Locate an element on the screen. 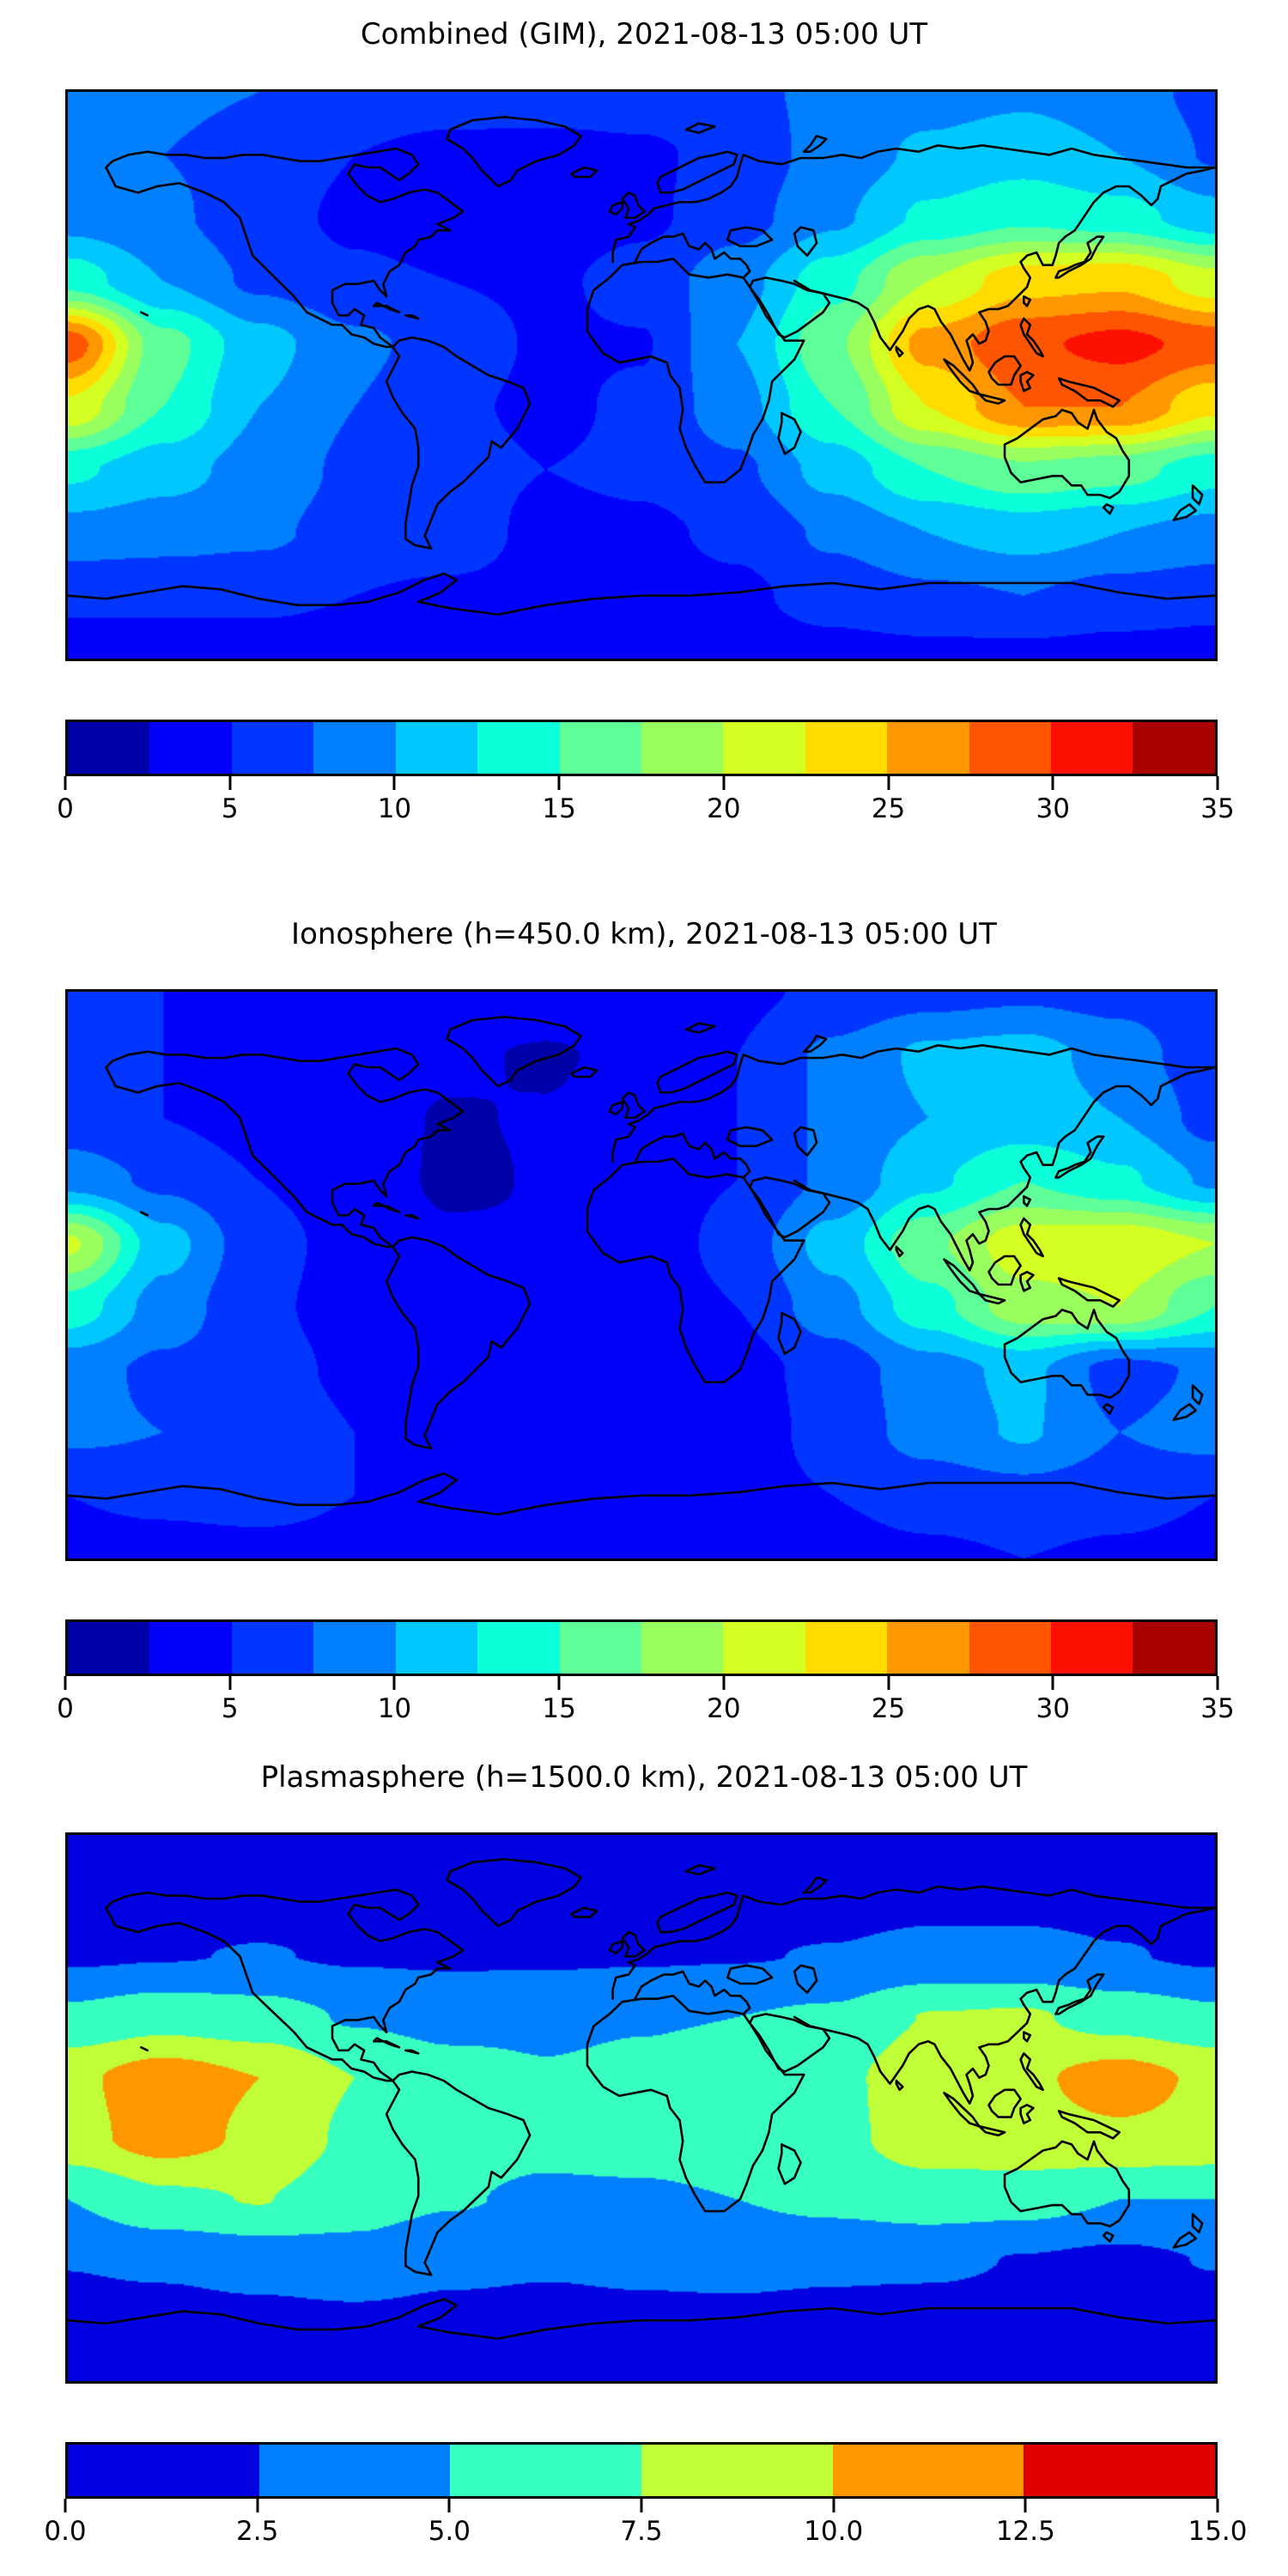 This screenshot has height=2576, width=1288. colorbar-tick-label: 12.5 is located at coordinates (1025, 2531).